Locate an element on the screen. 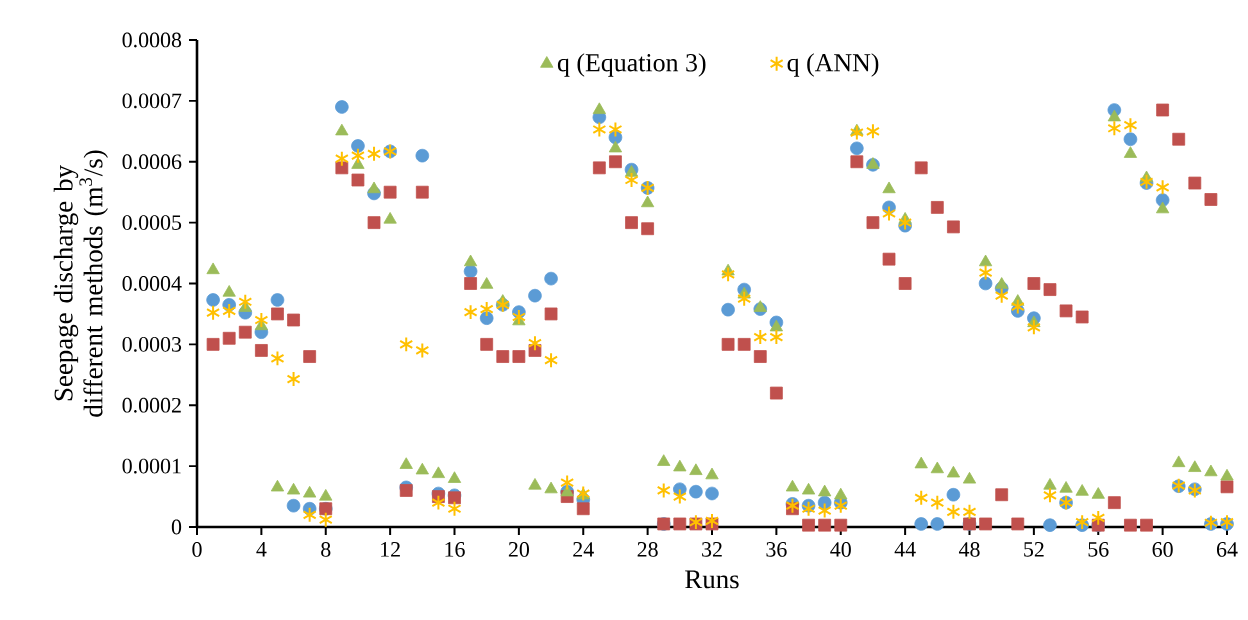  y-tick-label: 0.0006 is located at coordinates (152, 162).